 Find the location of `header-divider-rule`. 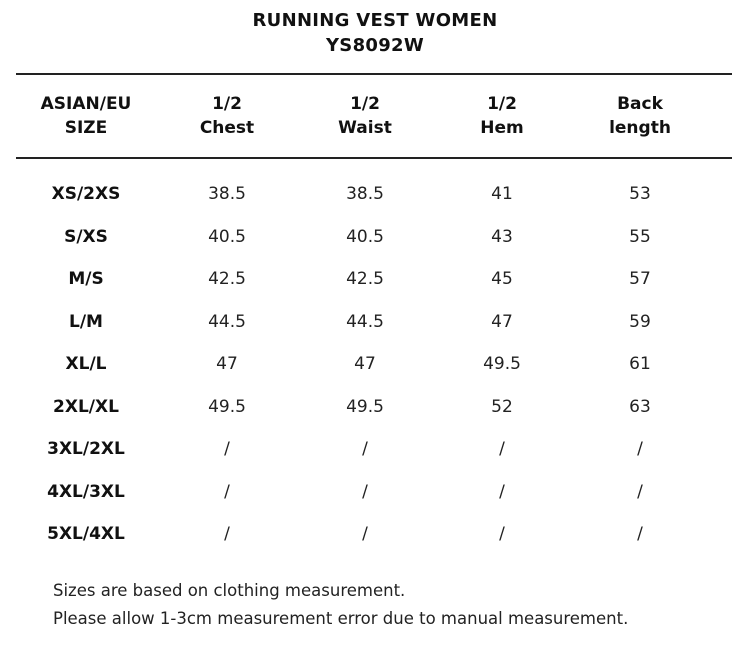

header-divider-rule is located at coordinates (374, 158).